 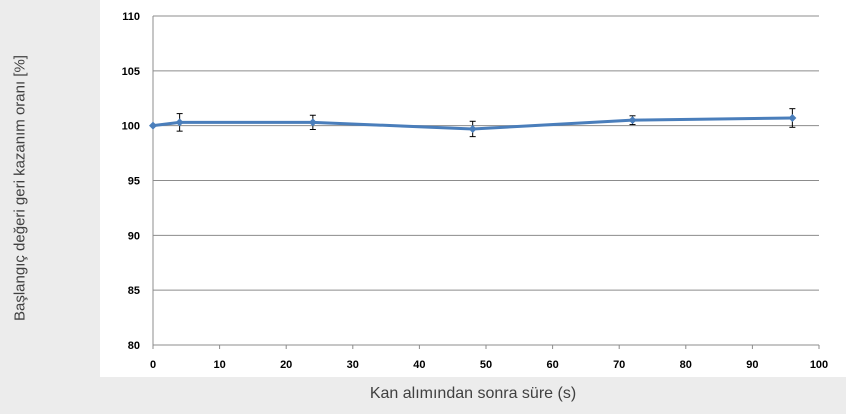 What do you see at coordinates (819, 365) in the screenshot?
I see `x-tick-label: 100` at bounding box center [819, 365].